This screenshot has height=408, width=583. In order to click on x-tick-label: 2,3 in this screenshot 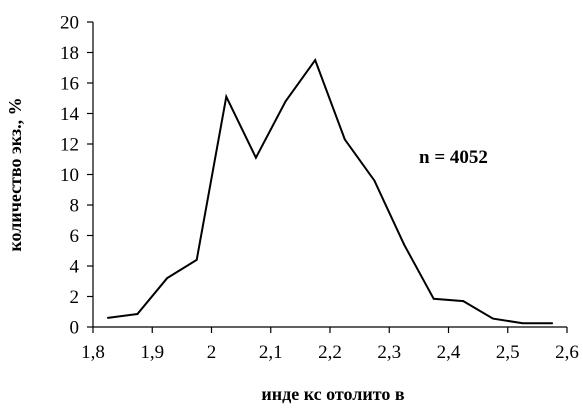, I will do `click(389, 352)`.